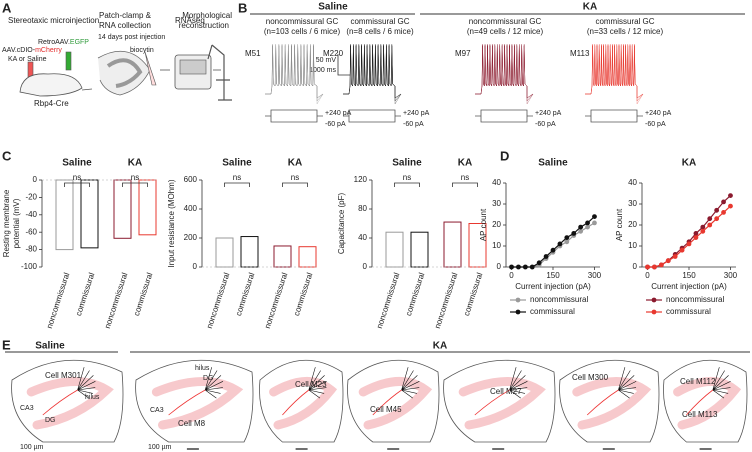  Describe the element at coordinates (150, 68) in the screenshot. I see `pipette` at that location.